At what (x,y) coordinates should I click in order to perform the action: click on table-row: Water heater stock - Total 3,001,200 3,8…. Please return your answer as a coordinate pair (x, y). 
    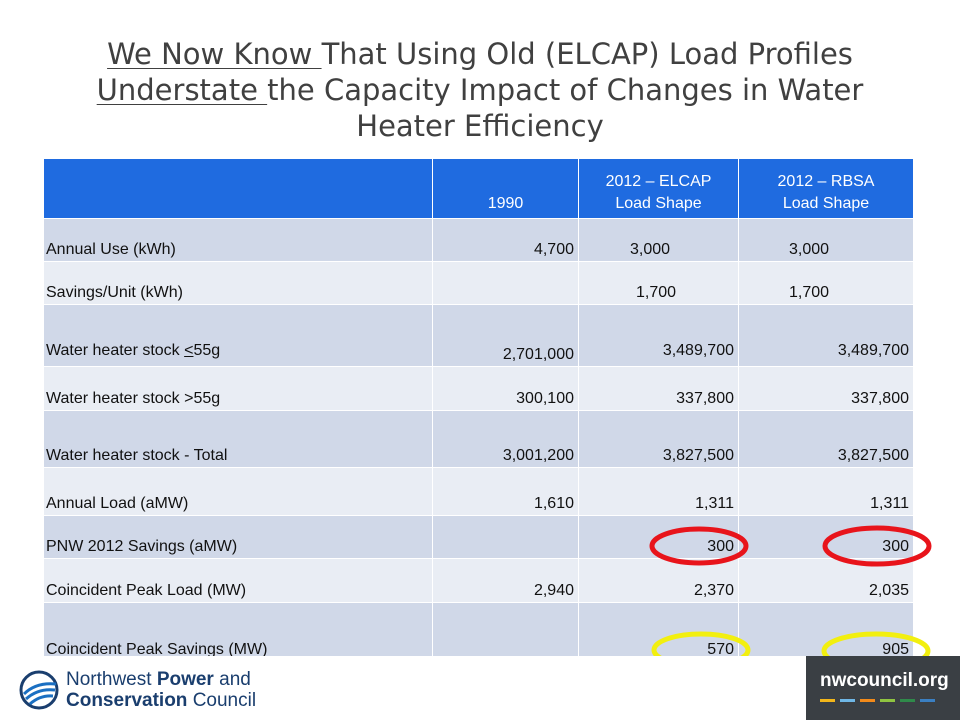
    Looking at the image, I should click on (479, 439).